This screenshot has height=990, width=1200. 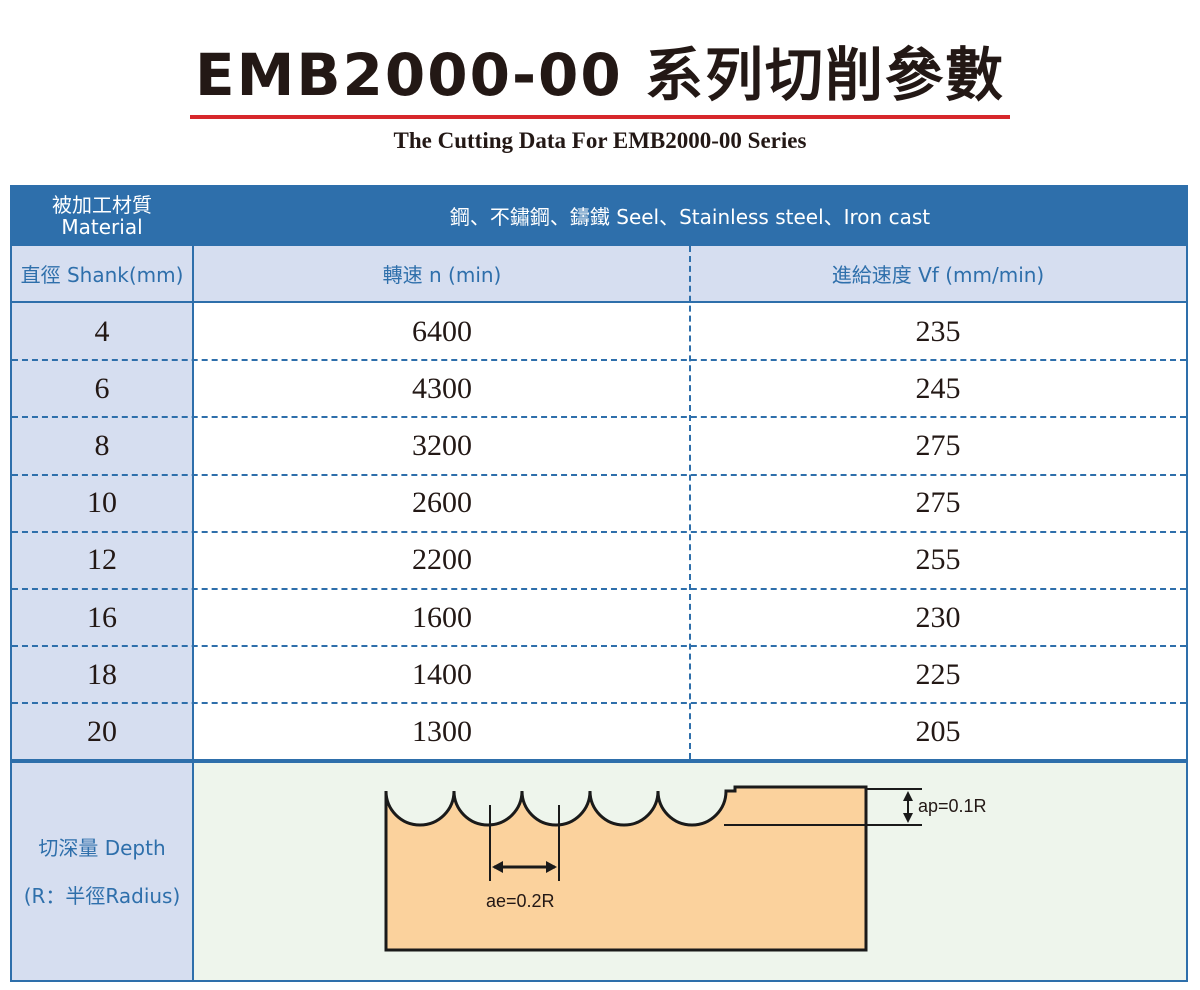 I want to click on page-subtitle: The Cutting Data For EMB2000-00 Series, so click(x=600, y=140).